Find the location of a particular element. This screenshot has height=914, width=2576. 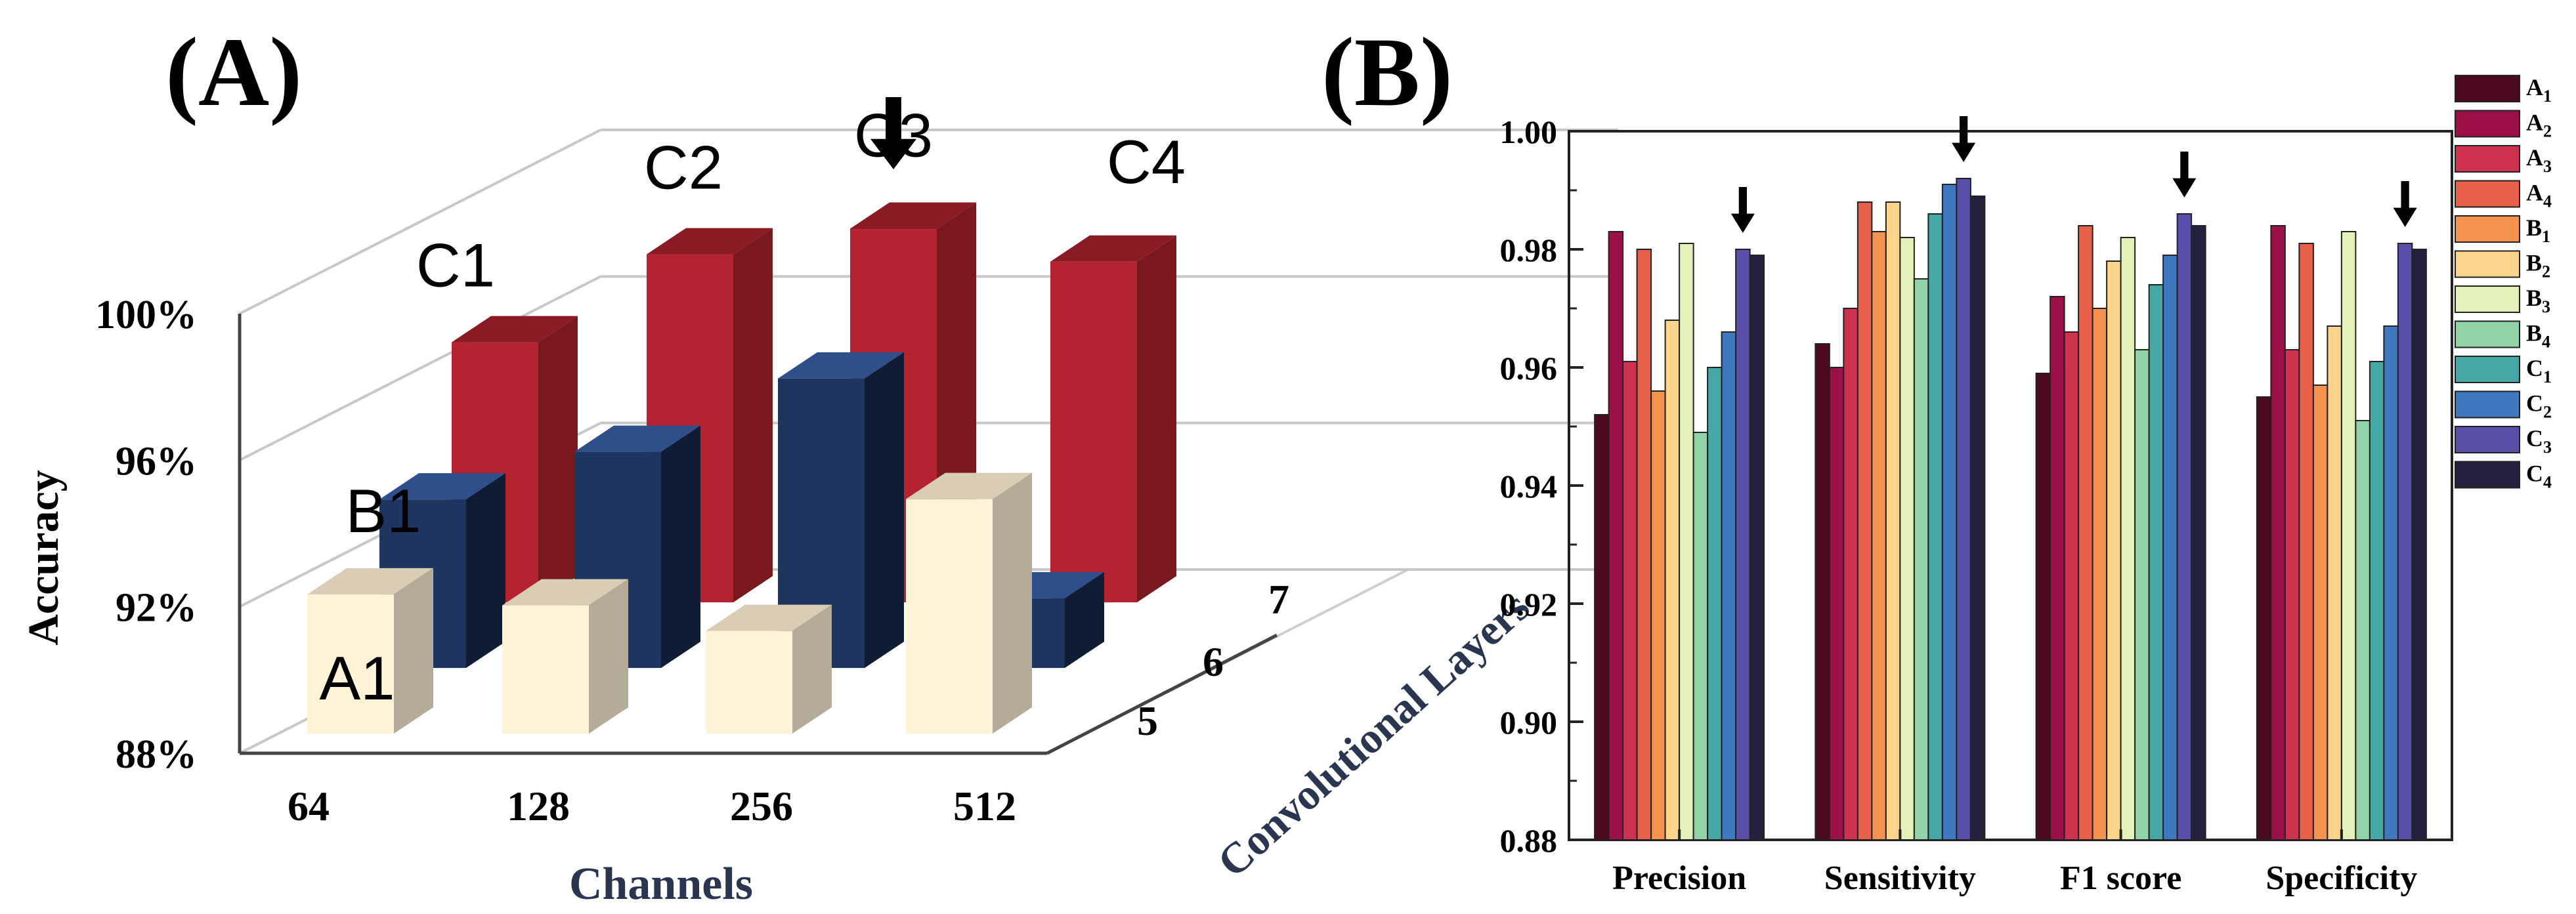

panel-a-bar-annotation: B1 is located at coordinates (383, 510).